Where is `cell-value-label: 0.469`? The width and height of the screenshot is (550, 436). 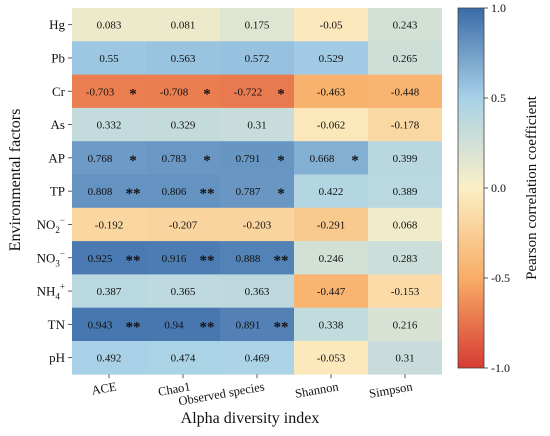 cell-value-label: 0.469 is located at coordinates (257, 359).